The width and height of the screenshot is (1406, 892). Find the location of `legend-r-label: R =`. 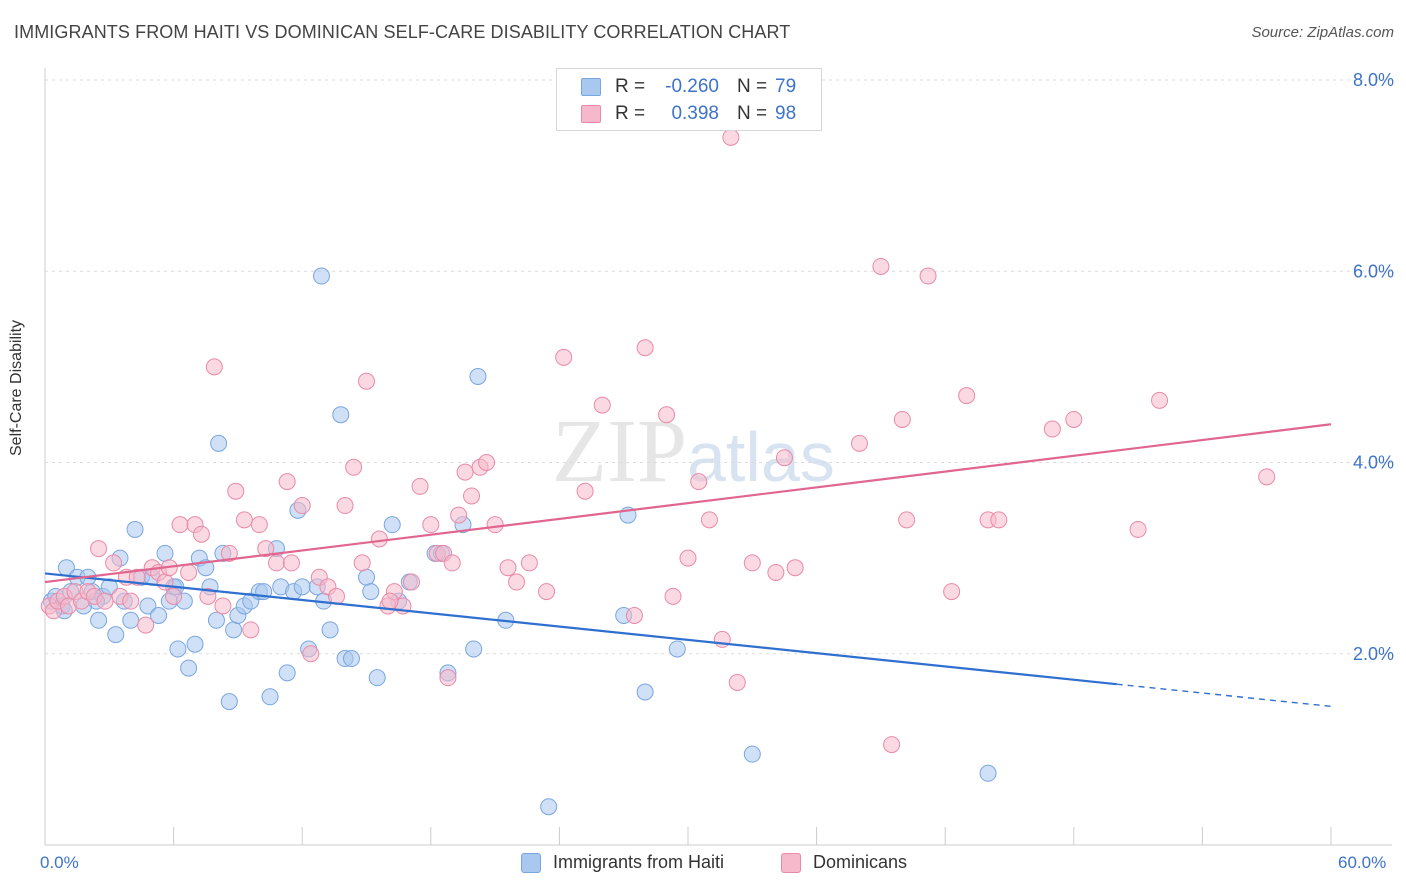

legend-r-label: R = is located at coordinates (630, 86).